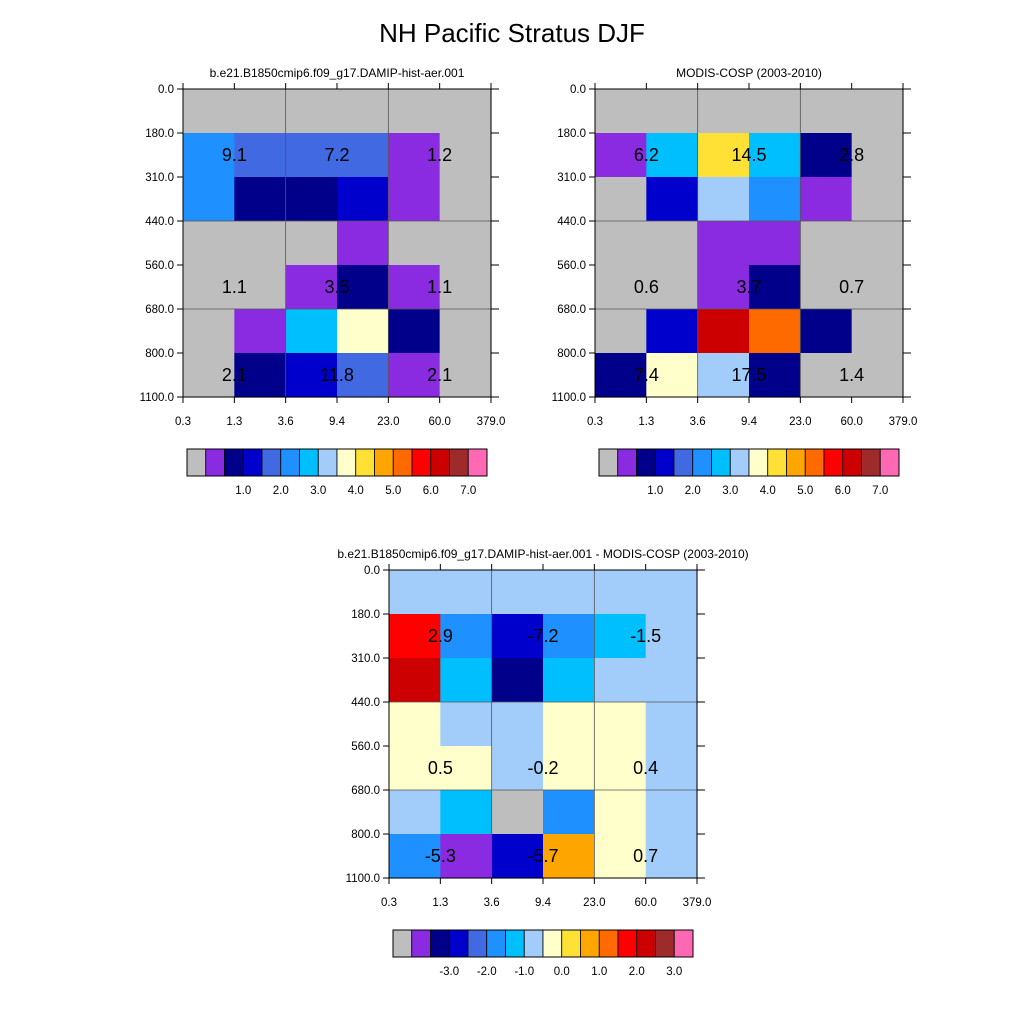 This screenshot has height=1024, width=1024. Describe the element at coordinates (439, 155) in the screenshot. I see `cell-value-label: 1.2` at that location.